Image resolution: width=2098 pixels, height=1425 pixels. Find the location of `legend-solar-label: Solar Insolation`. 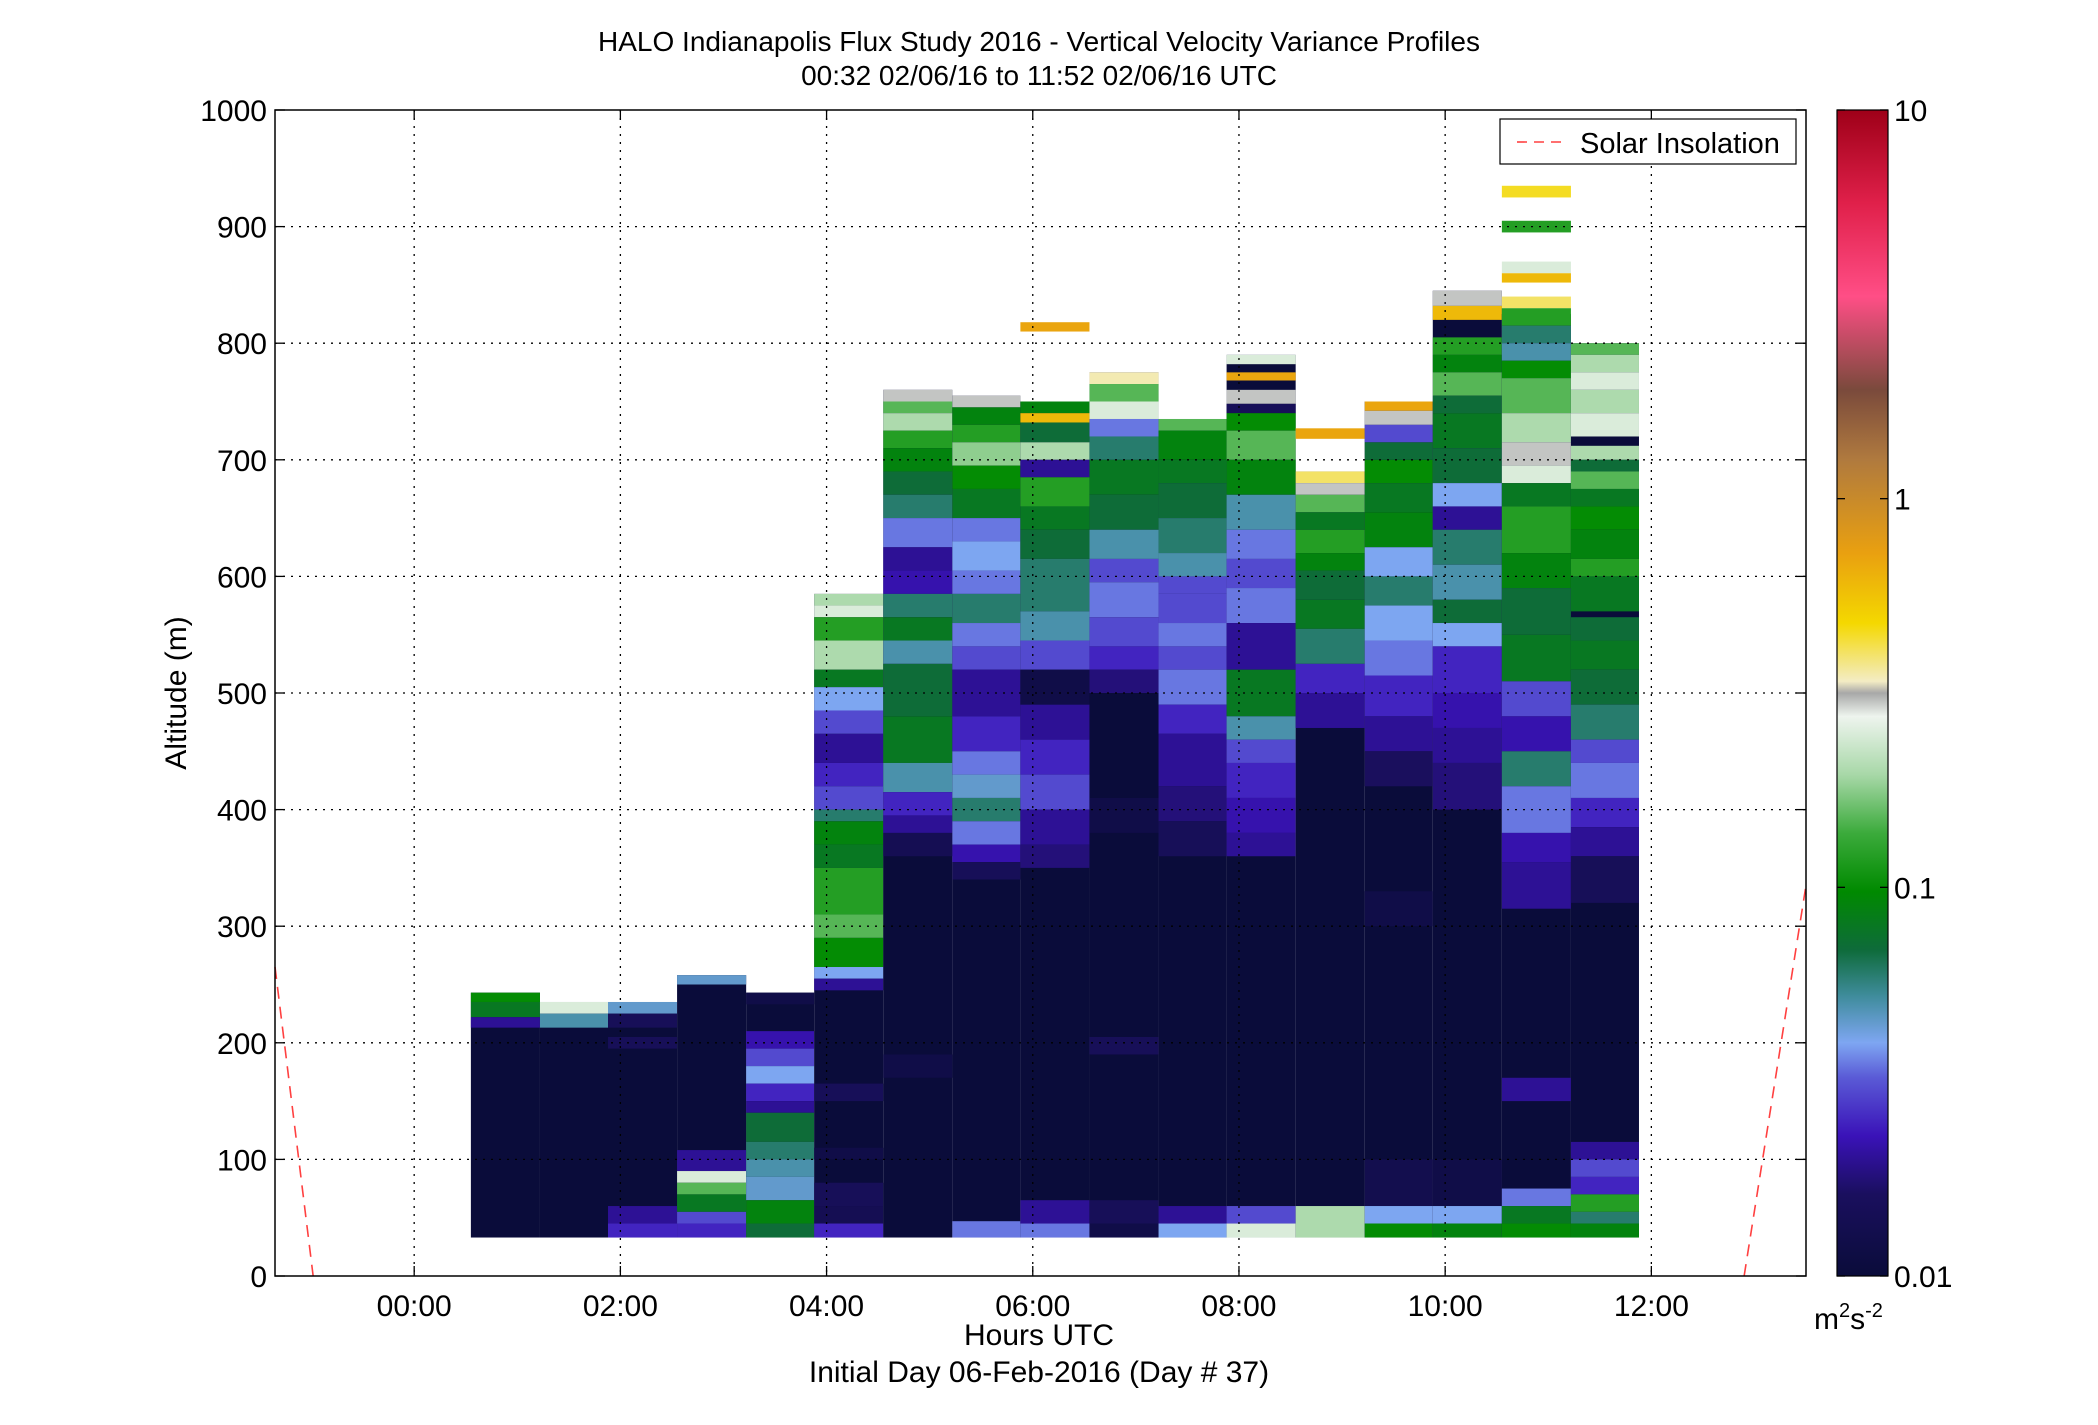

legend-solar-label: Solar Insolation is located at coordinates (1680, 144).